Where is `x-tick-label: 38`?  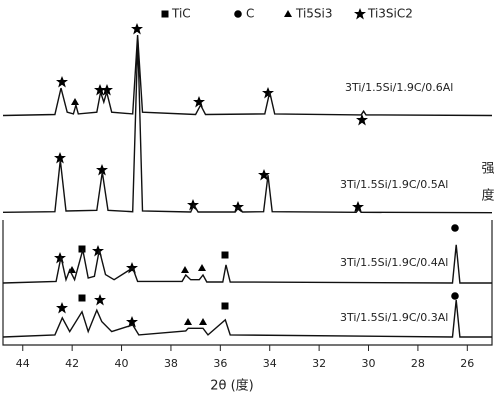
x-tick-label: 38 is located at coordinates (171, 363).